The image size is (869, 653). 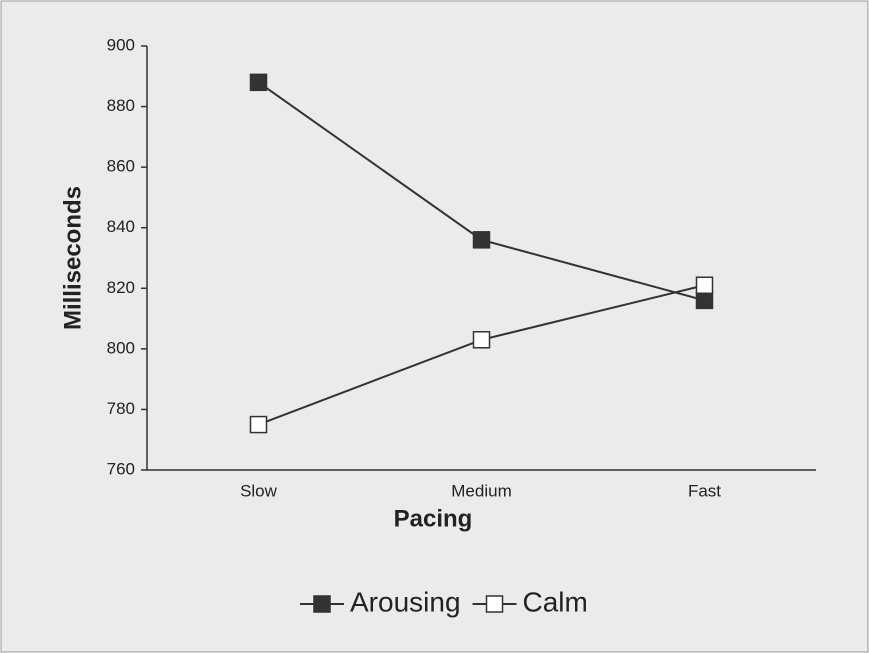 I want to click on x-axis-label: Pacing, so click(x=433, y=518).